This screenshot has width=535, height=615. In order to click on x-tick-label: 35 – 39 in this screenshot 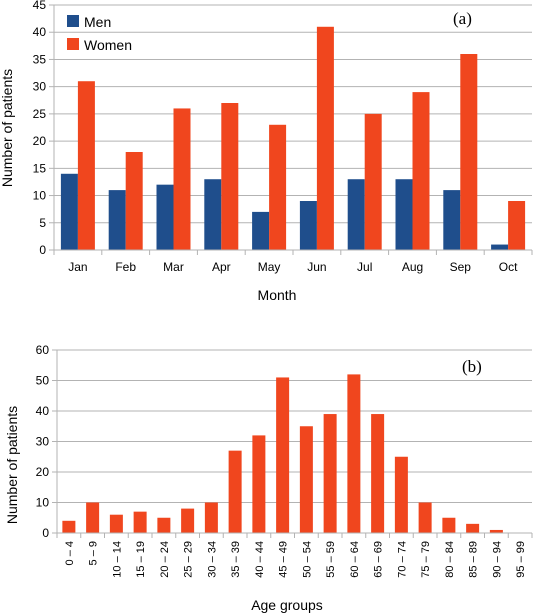, I will do `click(236, 559)`.